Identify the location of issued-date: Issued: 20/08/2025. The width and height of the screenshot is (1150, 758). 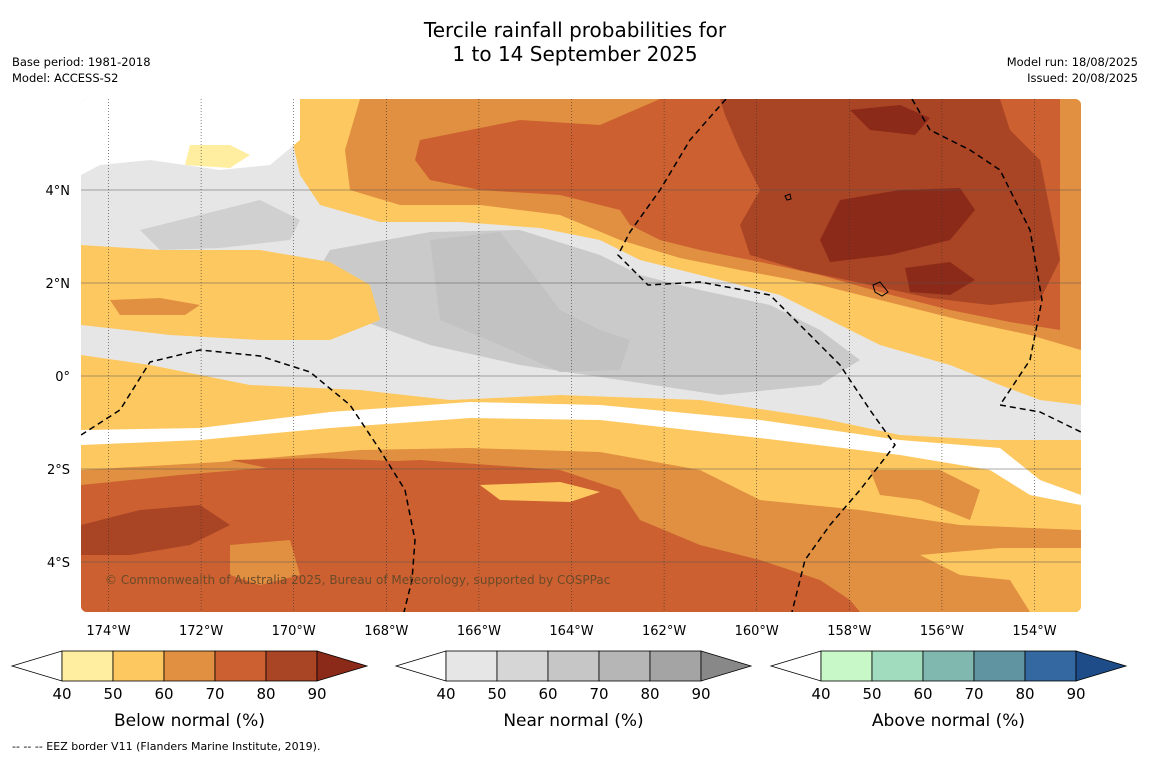
(1082, 78).